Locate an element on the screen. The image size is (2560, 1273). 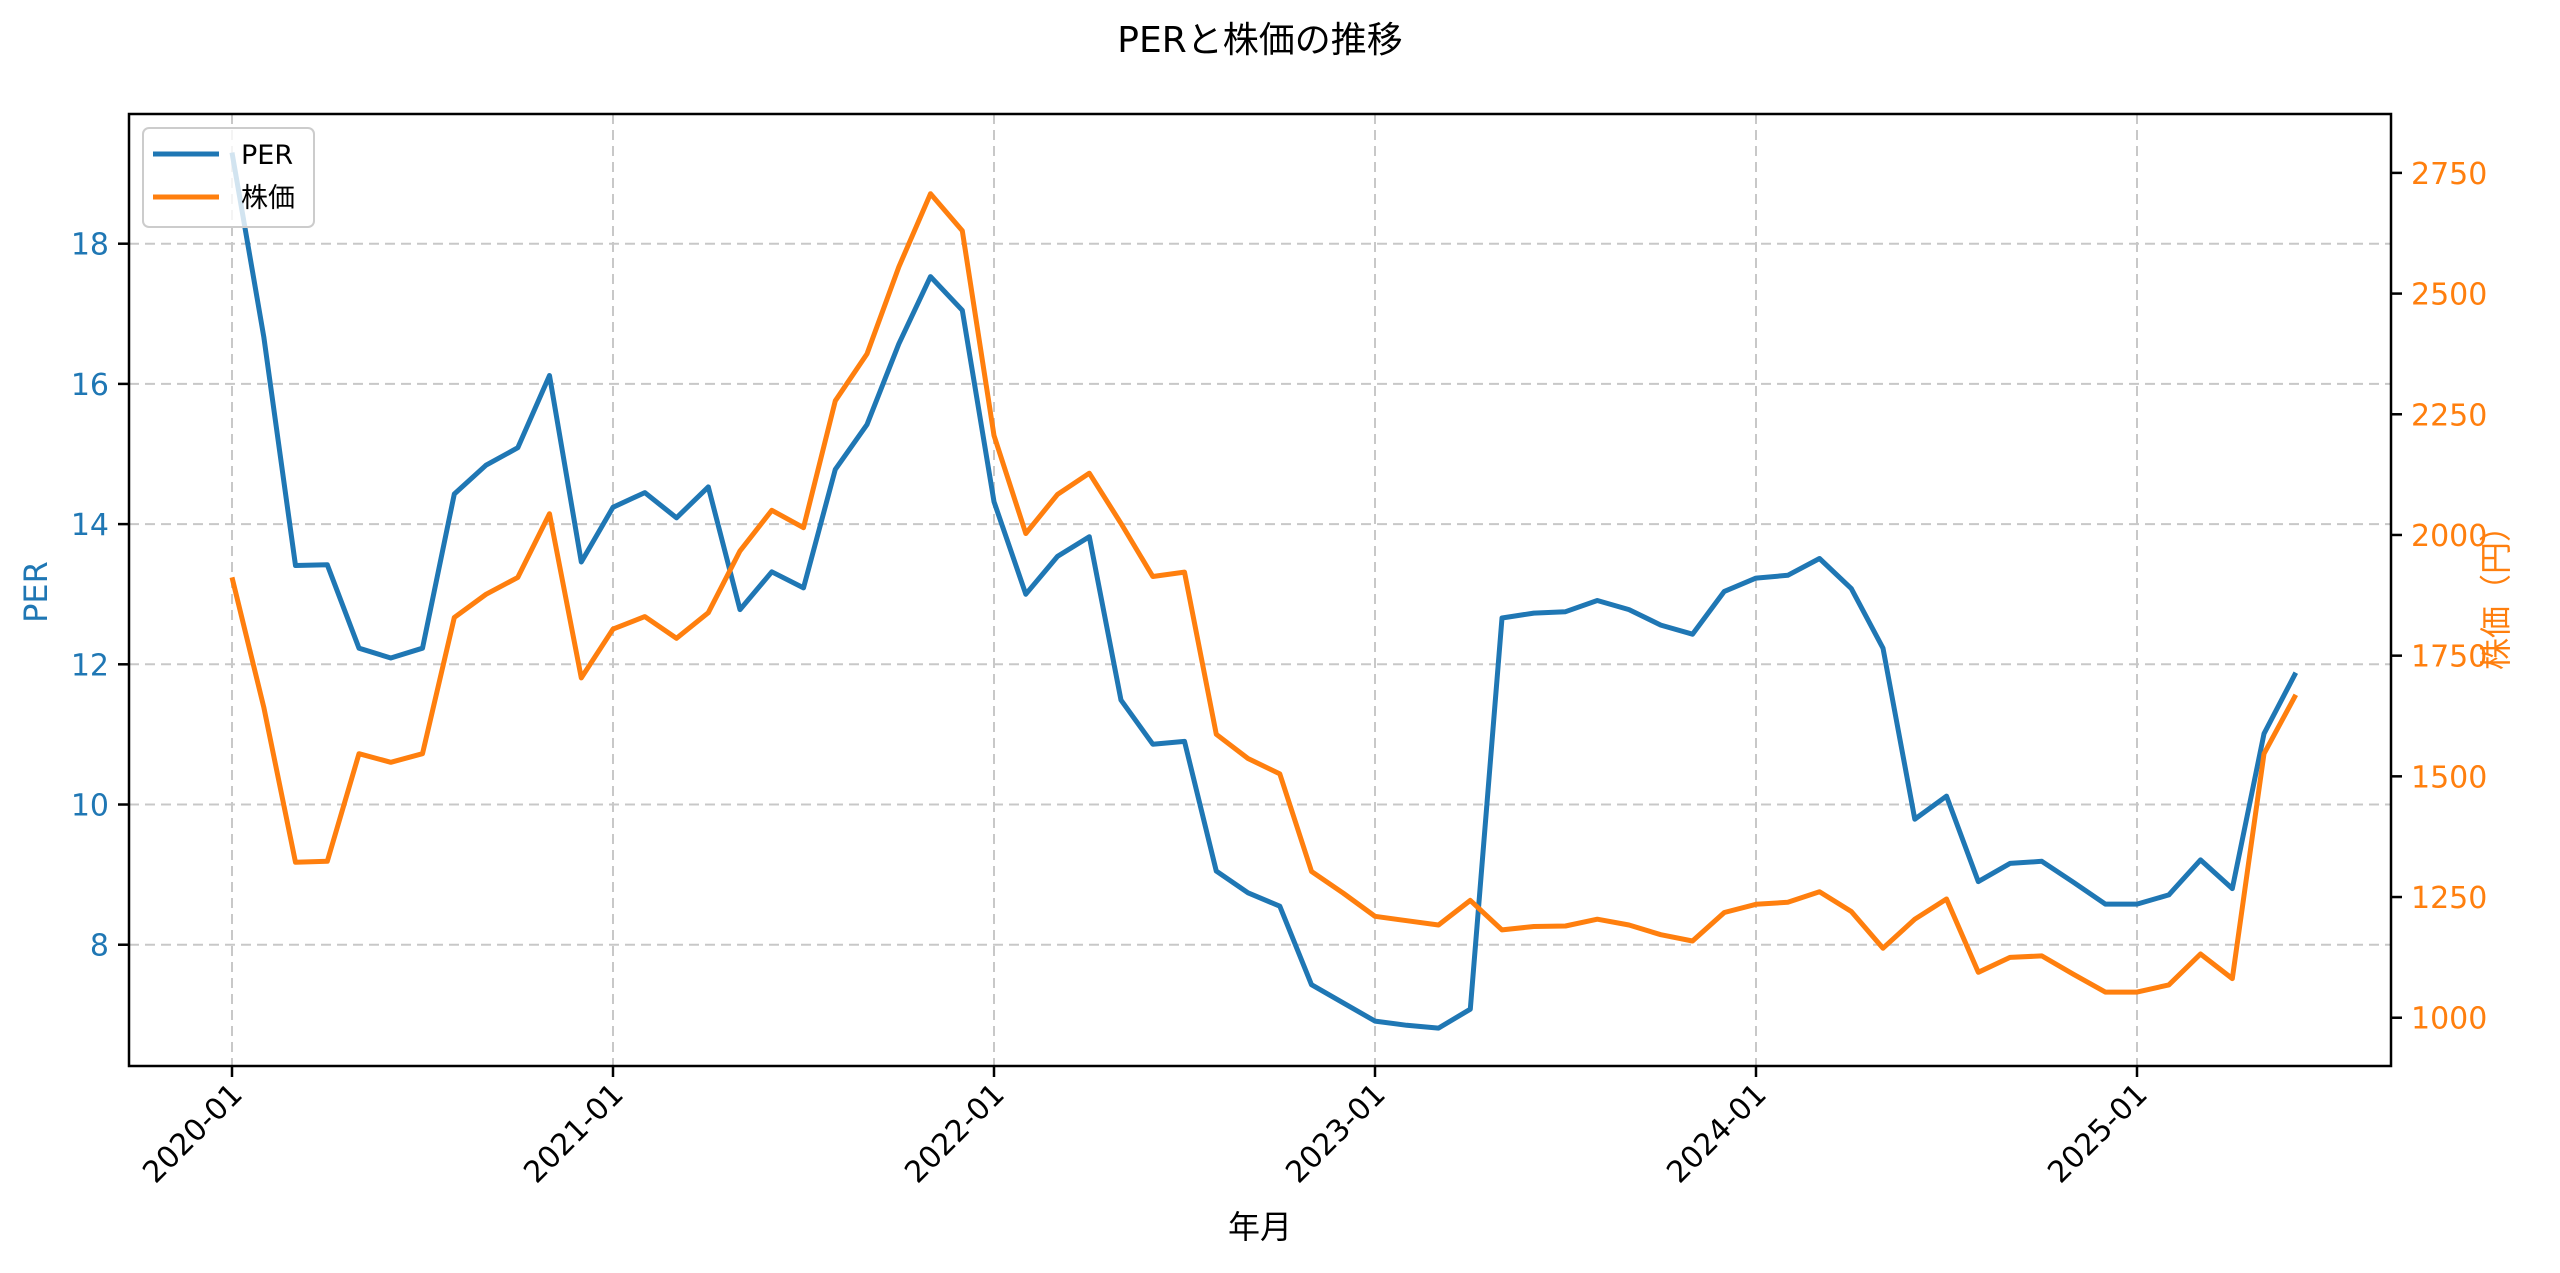
left-tick-label: 10 is located at coordinates (90, 806).